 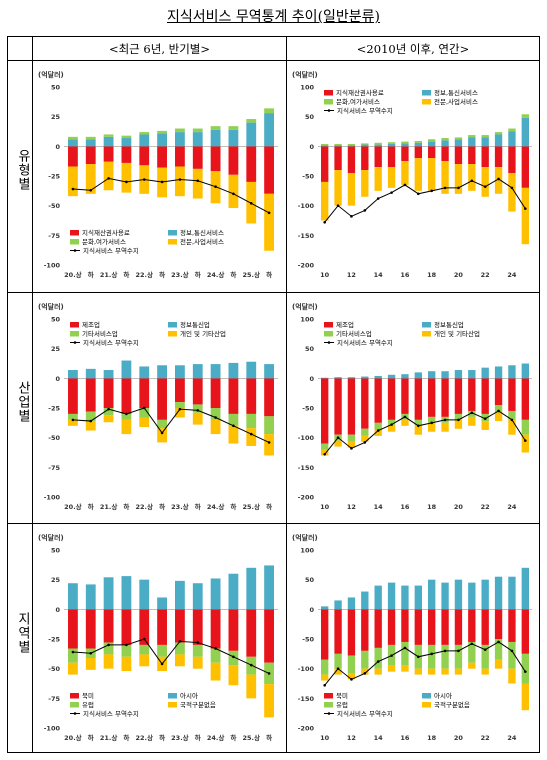 I want to click on x-tick-label: 10, so click(x=325, y=738).